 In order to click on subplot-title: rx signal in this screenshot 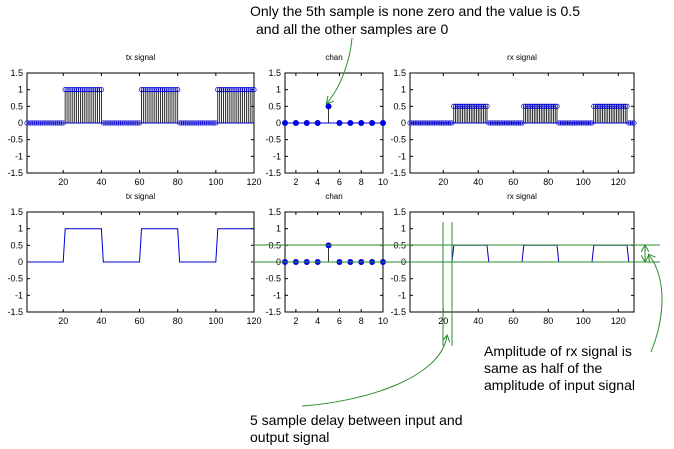, I will do `click(522, 196)`.